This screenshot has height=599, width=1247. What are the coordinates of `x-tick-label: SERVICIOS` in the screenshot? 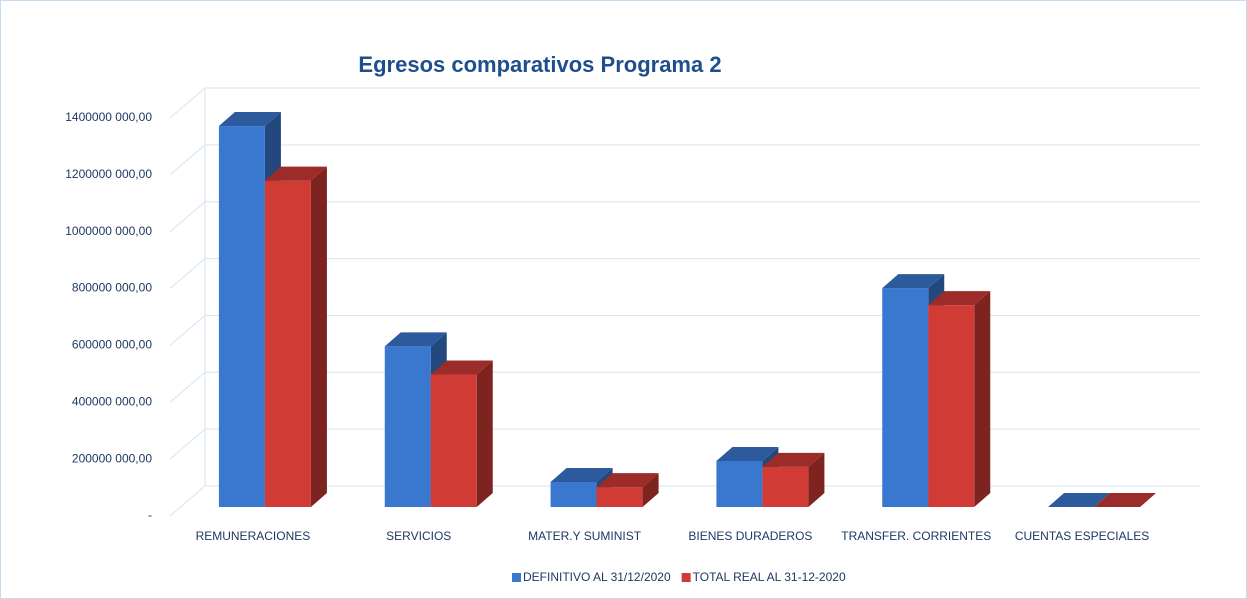 It's located at (418, 536).